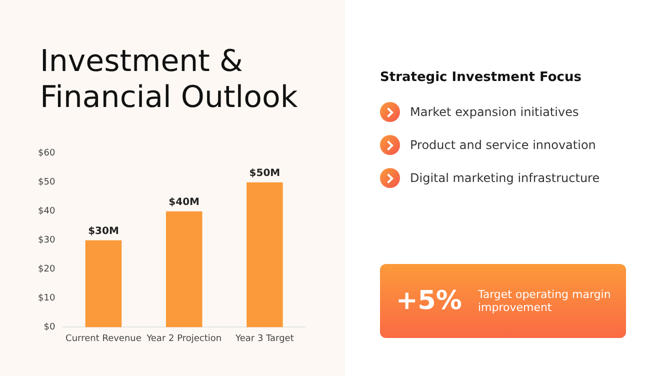  What do you see at coordinates (505, 178) in the screenshot?
I see `text: Digital marketing infrastructure` at bounding box center [505, 178].